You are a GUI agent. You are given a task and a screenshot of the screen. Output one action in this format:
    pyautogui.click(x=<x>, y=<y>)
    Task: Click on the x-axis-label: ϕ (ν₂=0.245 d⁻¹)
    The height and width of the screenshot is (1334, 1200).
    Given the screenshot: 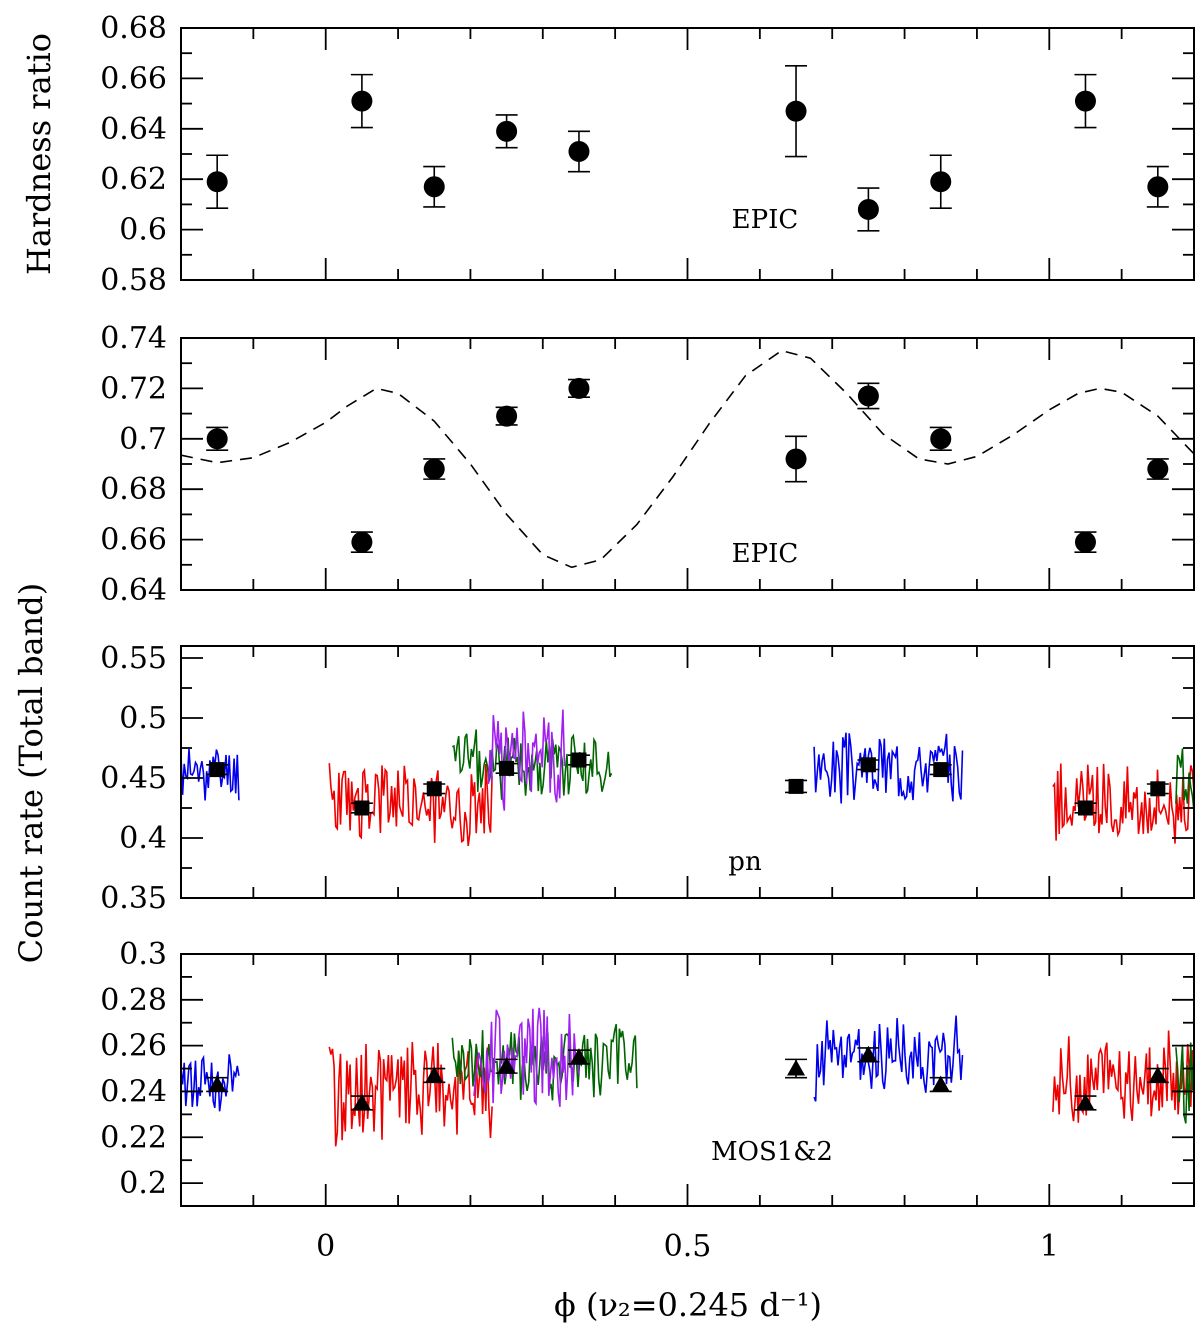 What is the action you would take?
    pyautogui.click(x=688, y=1305)
    